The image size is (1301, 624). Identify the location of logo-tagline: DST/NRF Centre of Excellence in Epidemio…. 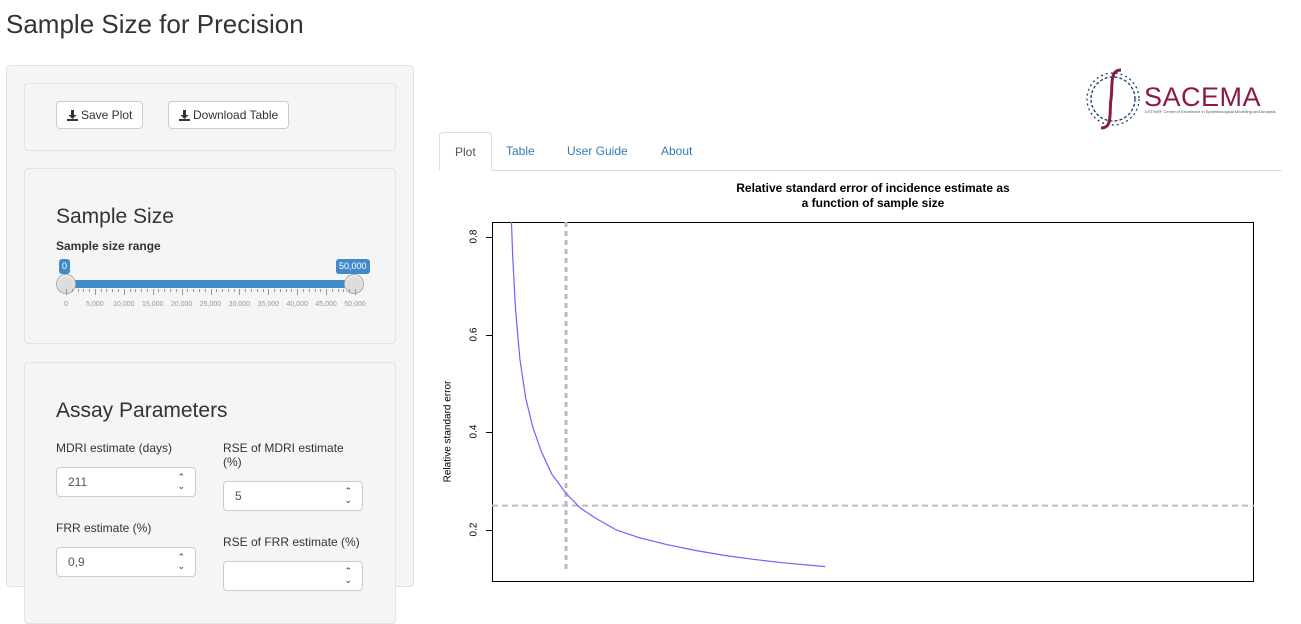
(1210, 111).